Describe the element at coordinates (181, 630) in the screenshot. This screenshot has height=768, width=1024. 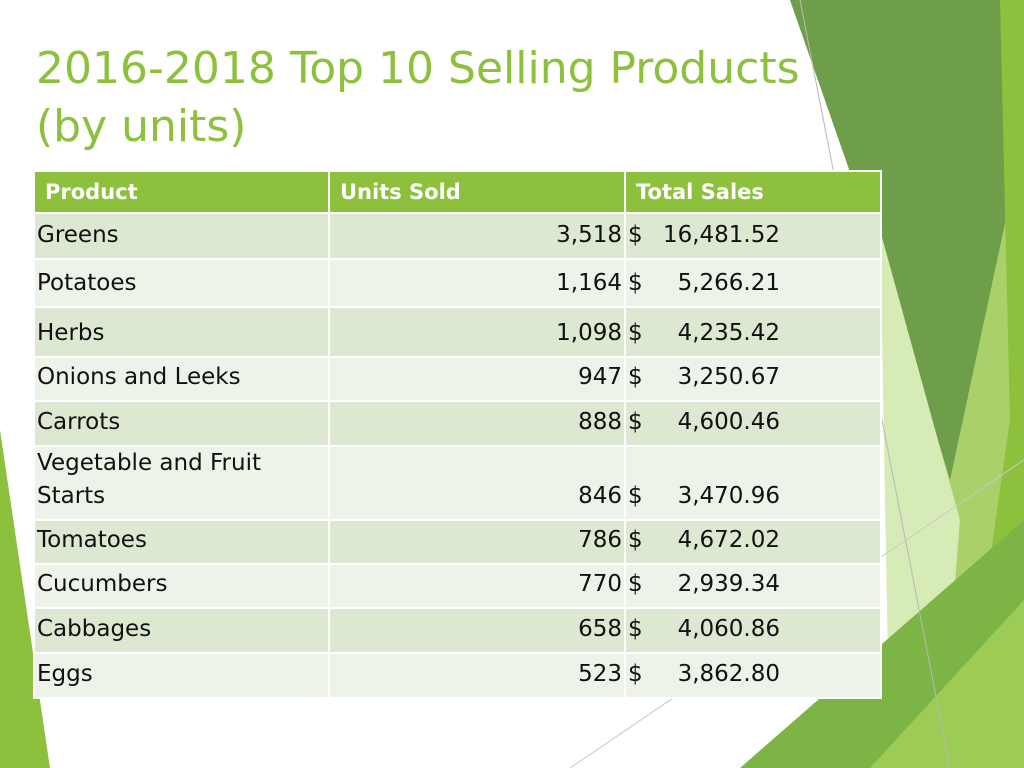
I see `product-cell: Cabbages` at that location.